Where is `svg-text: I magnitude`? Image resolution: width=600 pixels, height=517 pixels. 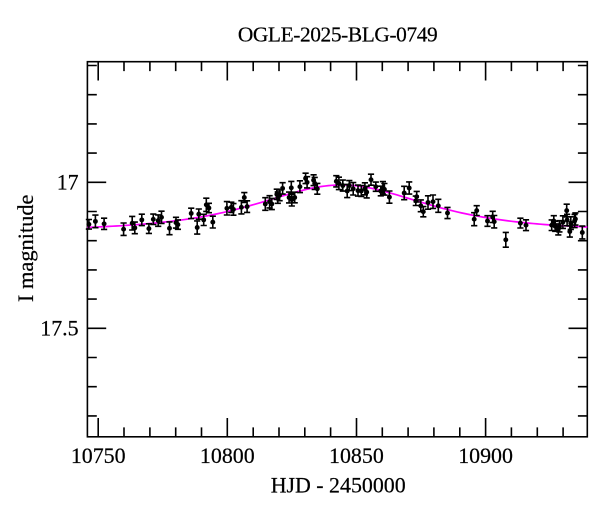 svg-text: I magnitude is located at coordinates (25, 248).